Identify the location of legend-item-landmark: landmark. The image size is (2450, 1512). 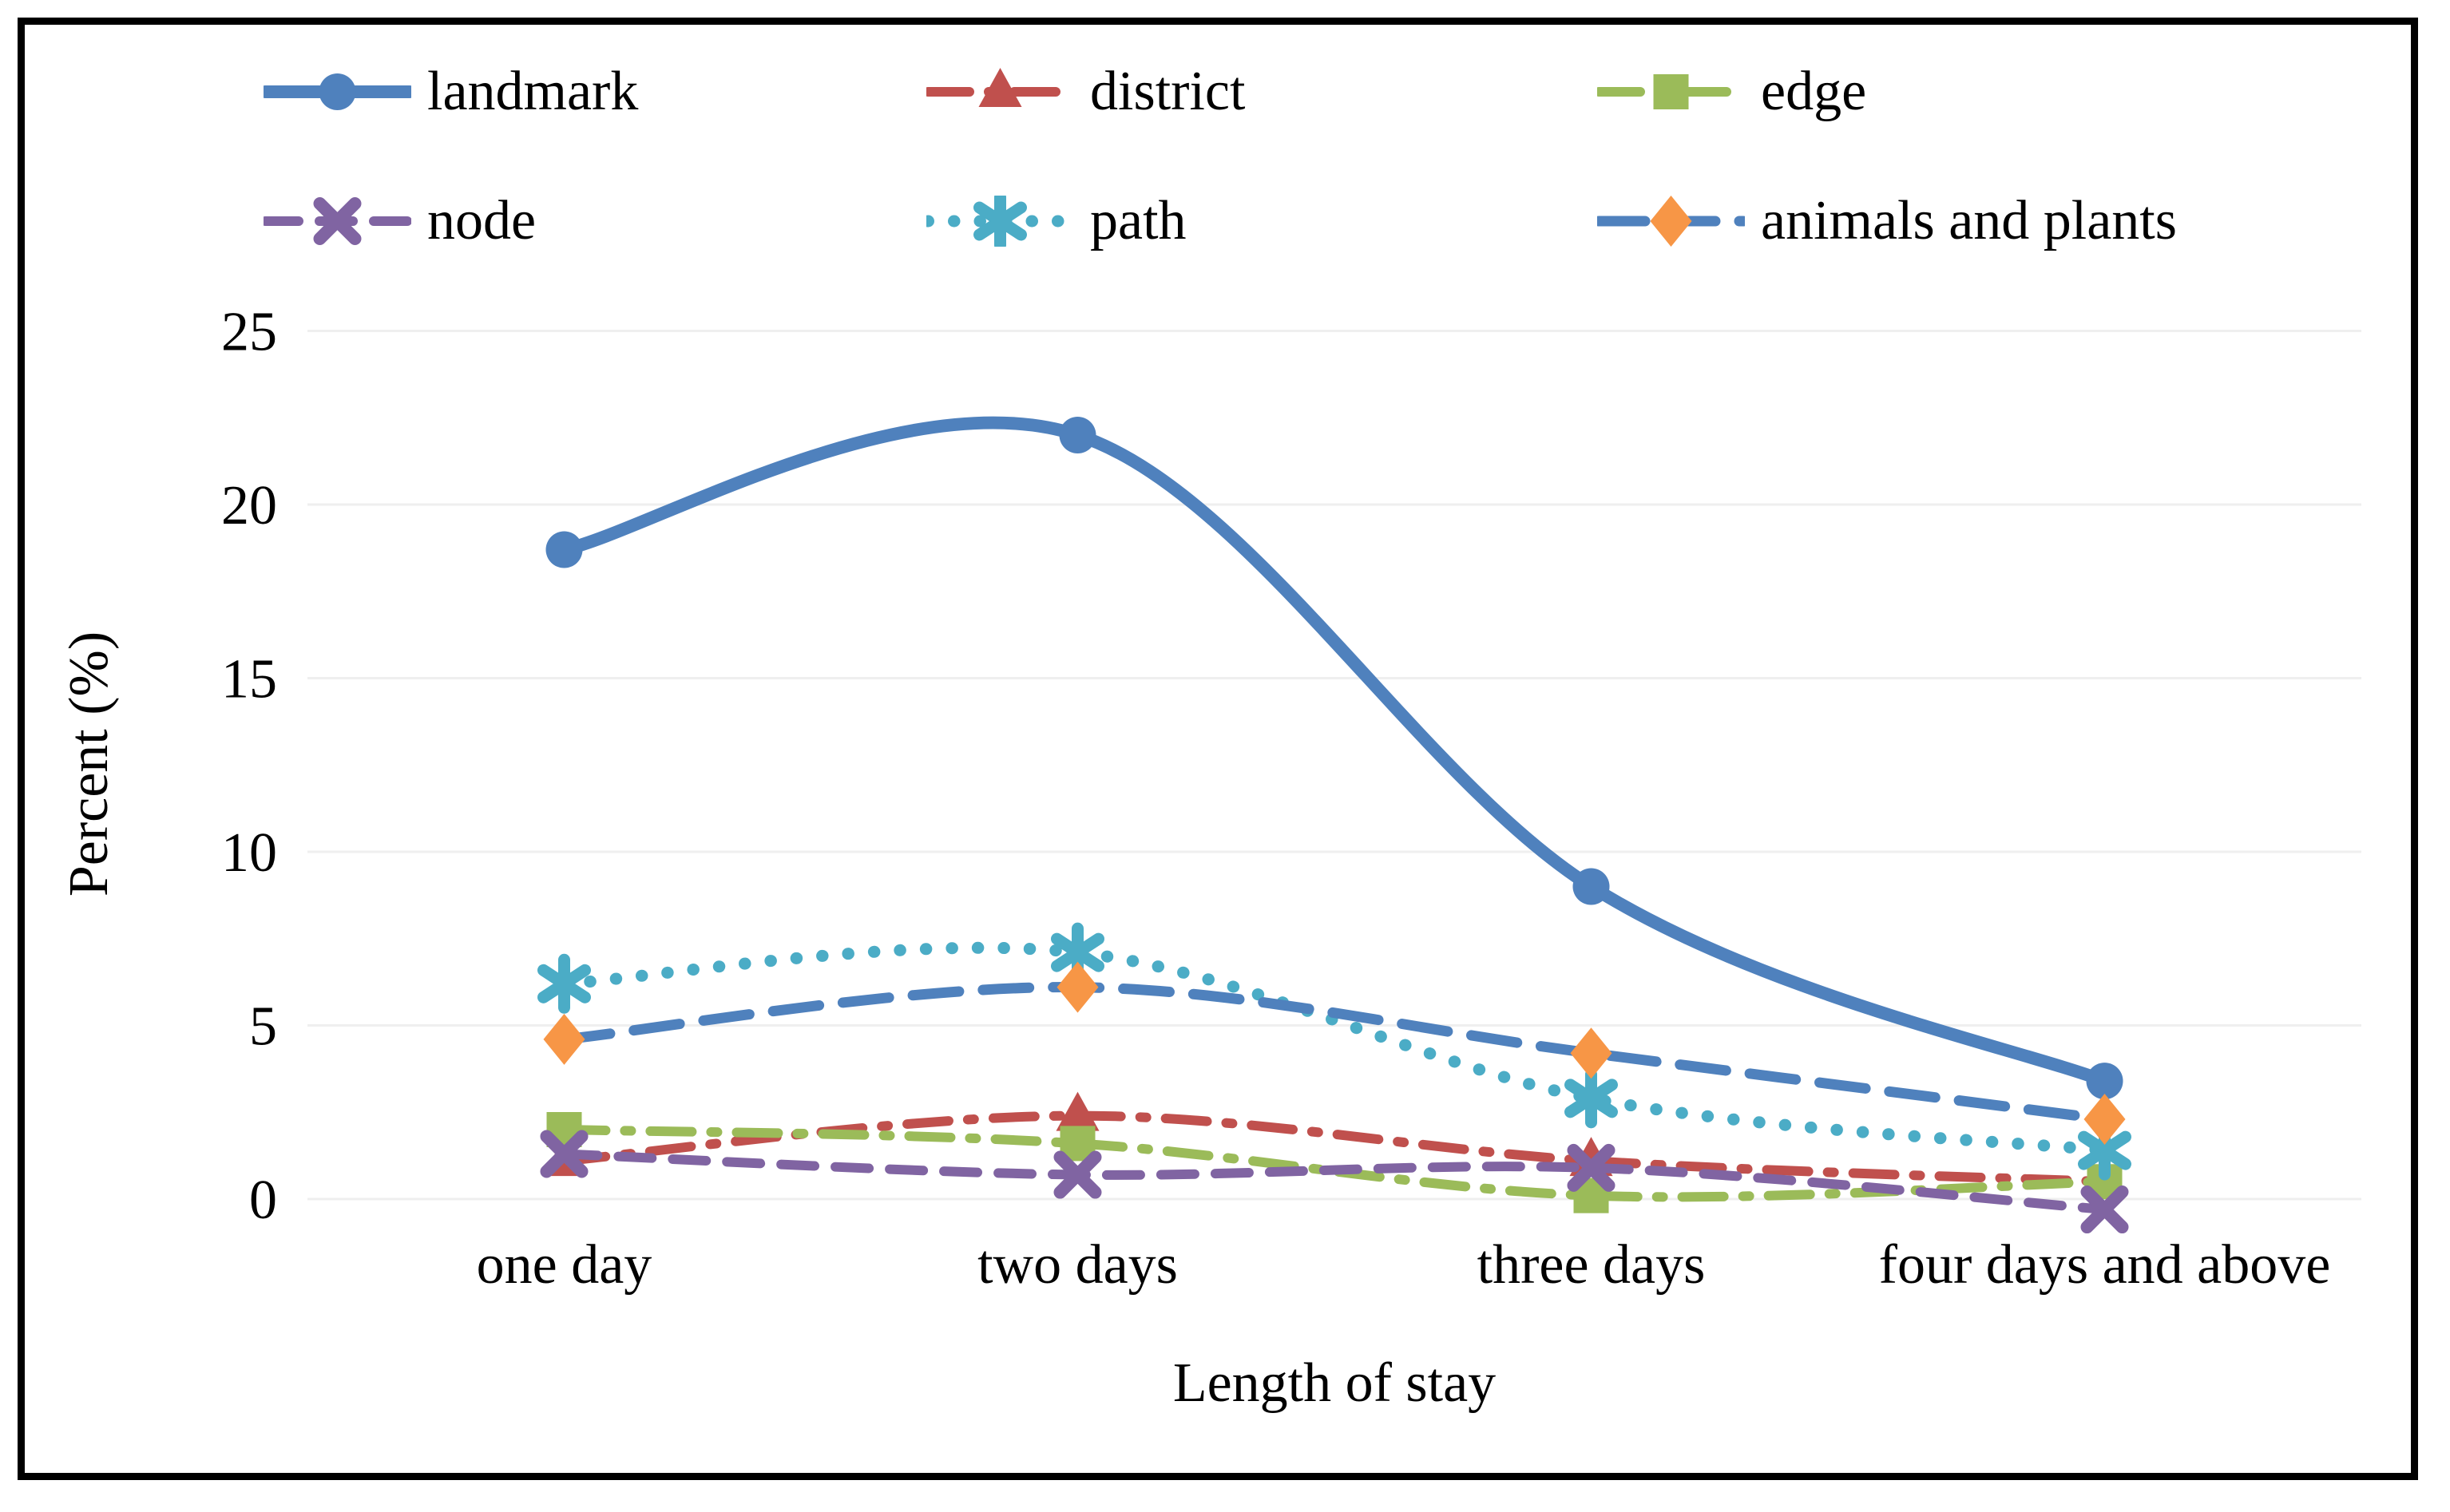
(451, 91).